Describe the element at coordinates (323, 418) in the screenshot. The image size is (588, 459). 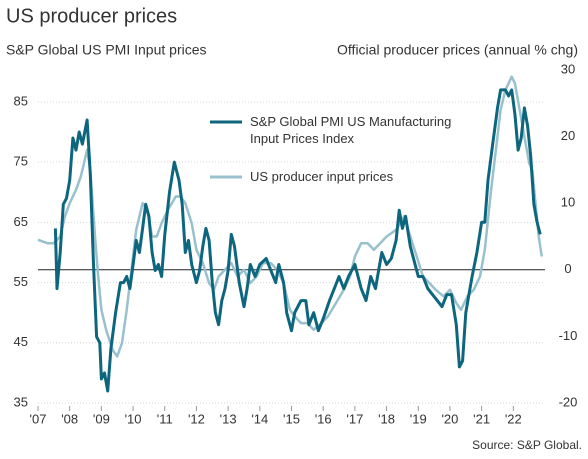
I see `x-tick-label: '16` at that location.